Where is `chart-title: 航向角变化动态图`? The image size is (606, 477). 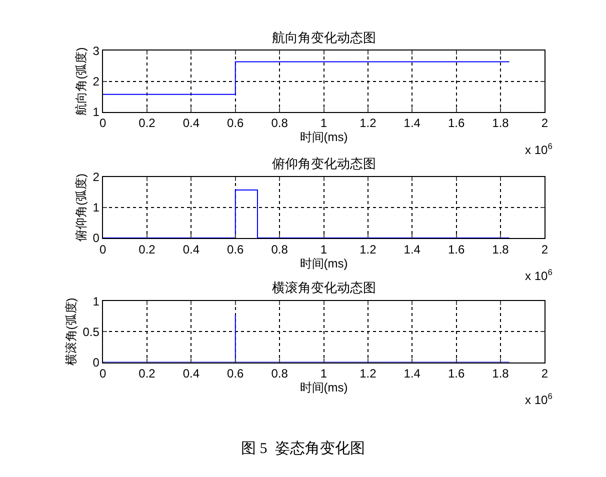
chart-title: 航向角变化动态图 is located at coordinates (324, 37).